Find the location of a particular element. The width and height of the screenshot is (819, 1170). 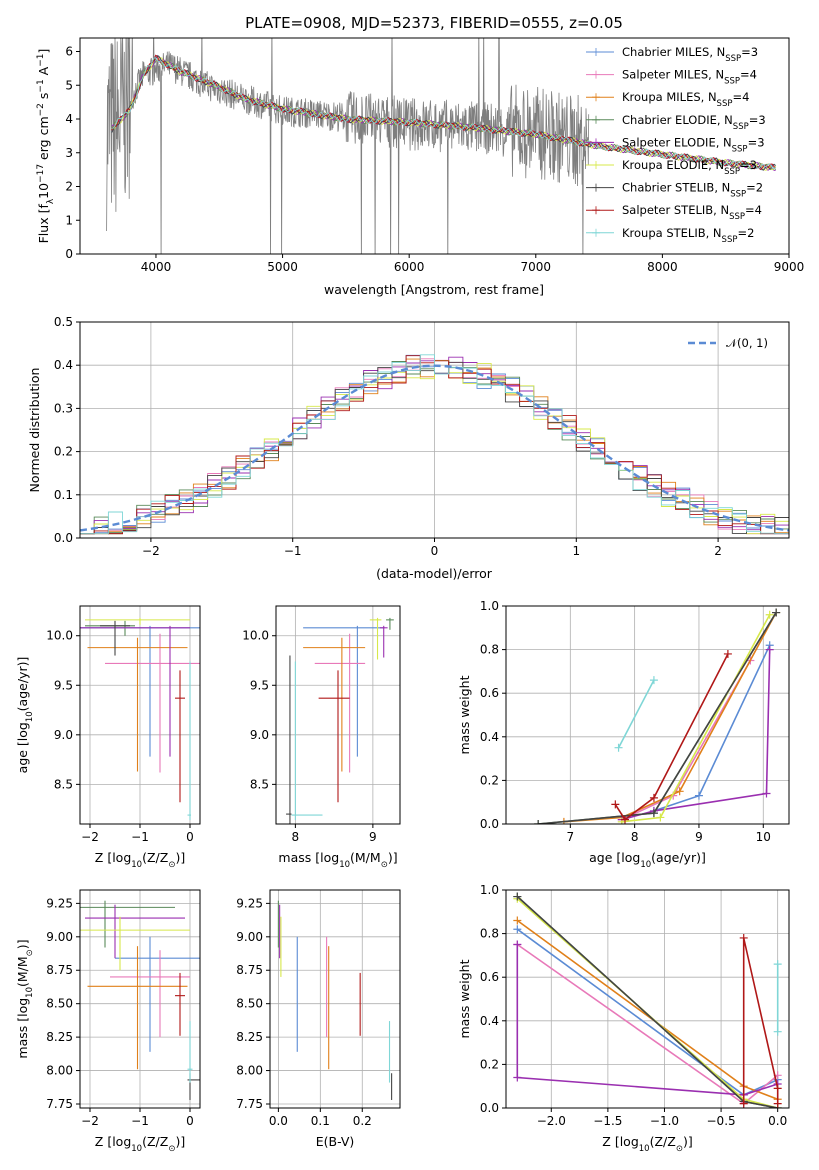

y-tick-label: 9.00 is located at coordinates (249, 937).